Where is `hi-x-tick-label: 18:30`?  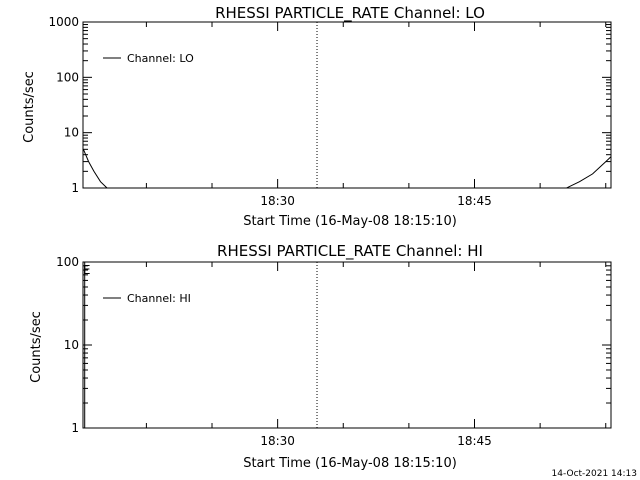
hi-x-tick-label: 18:30 is located at coordinates (277, 441).